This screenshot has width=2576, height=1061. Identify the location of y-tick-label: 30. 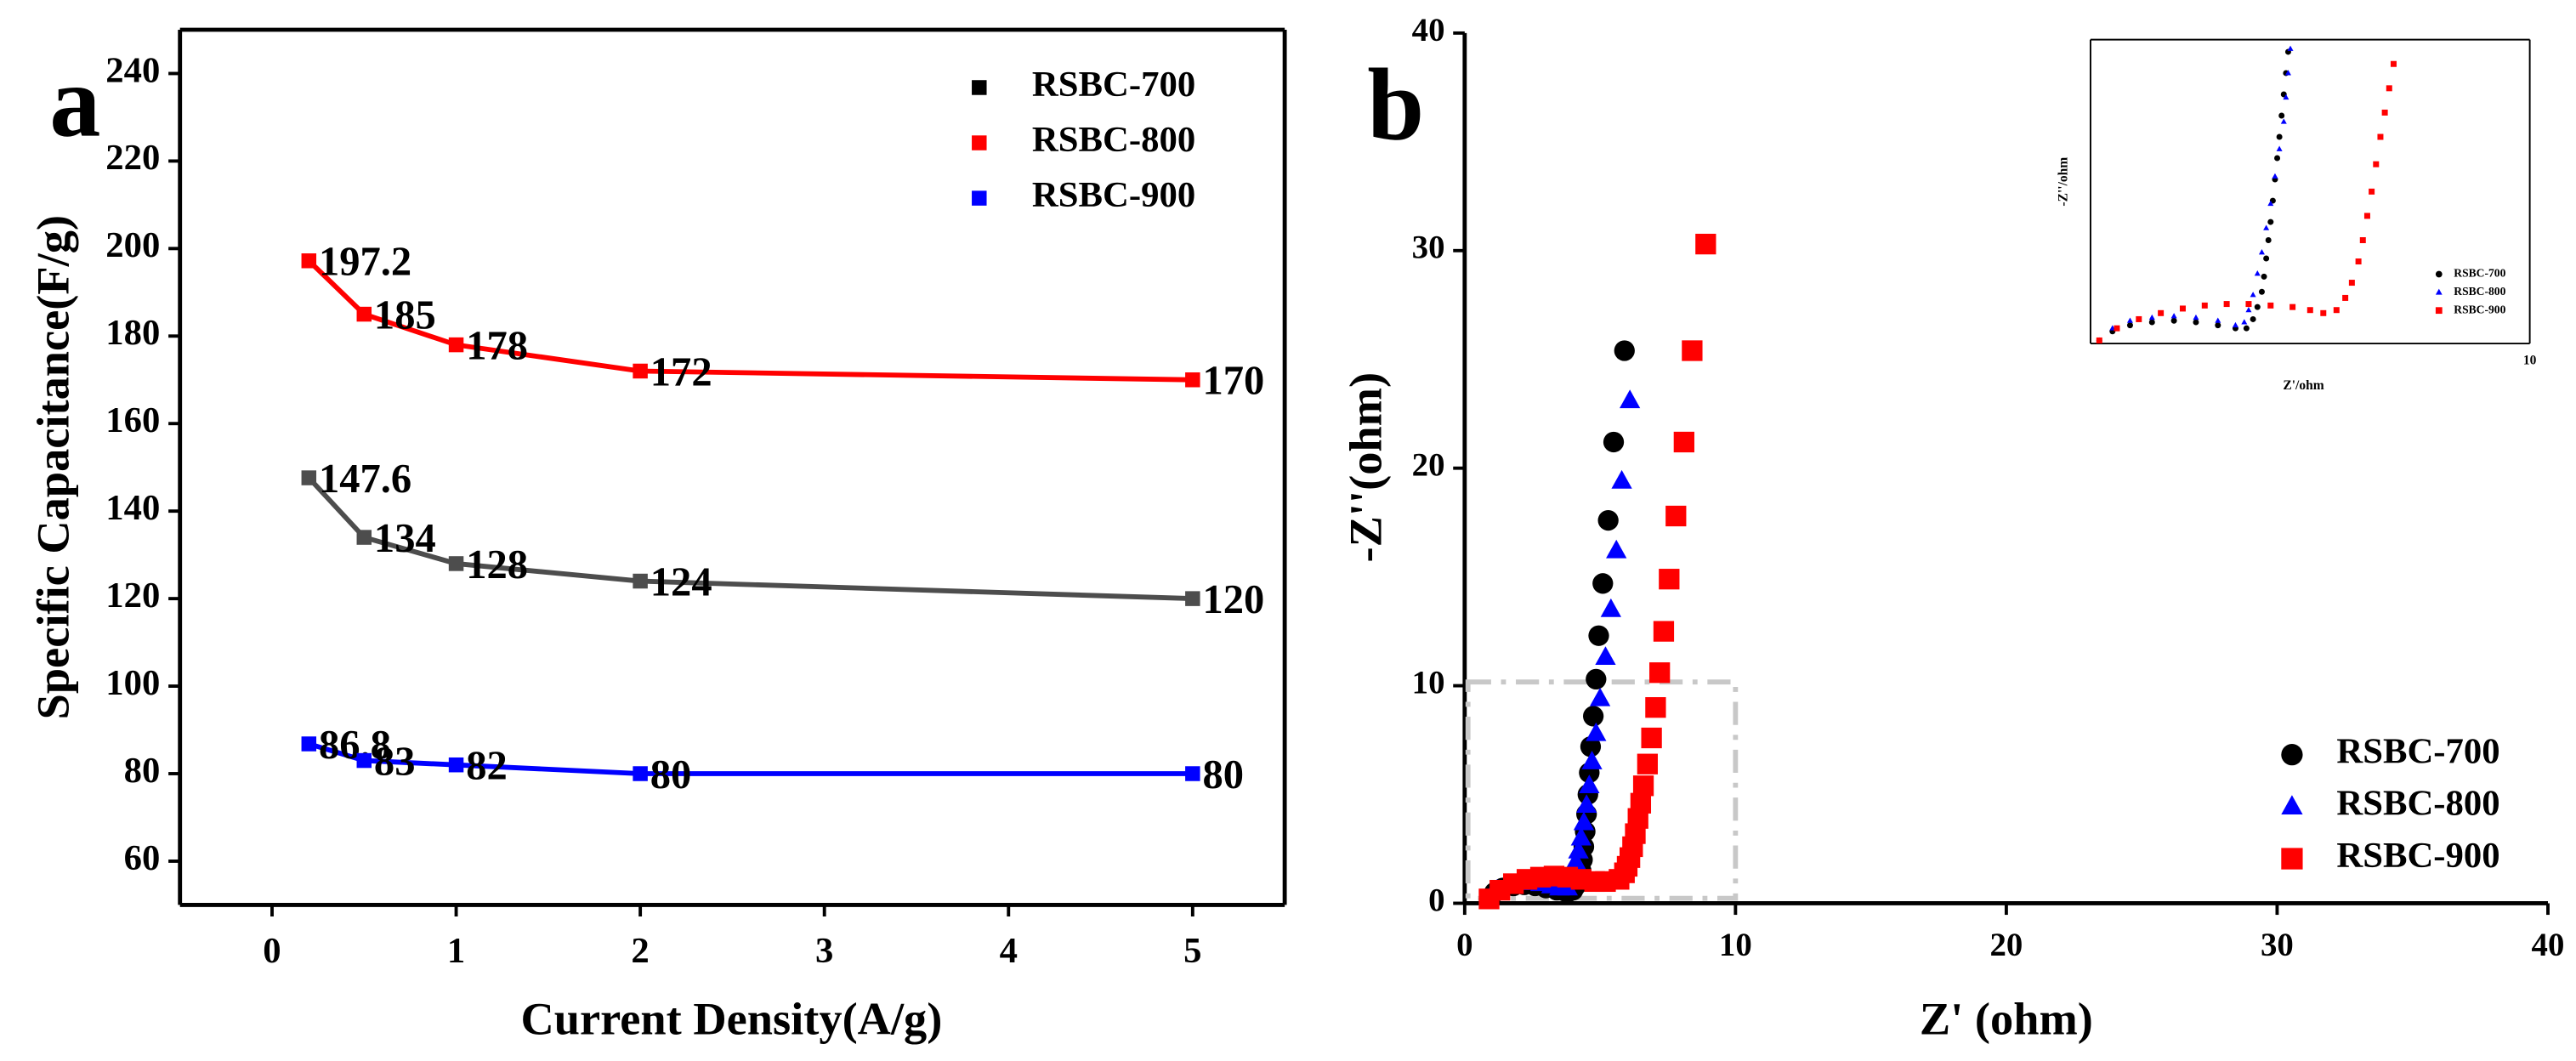
(1429, 248).